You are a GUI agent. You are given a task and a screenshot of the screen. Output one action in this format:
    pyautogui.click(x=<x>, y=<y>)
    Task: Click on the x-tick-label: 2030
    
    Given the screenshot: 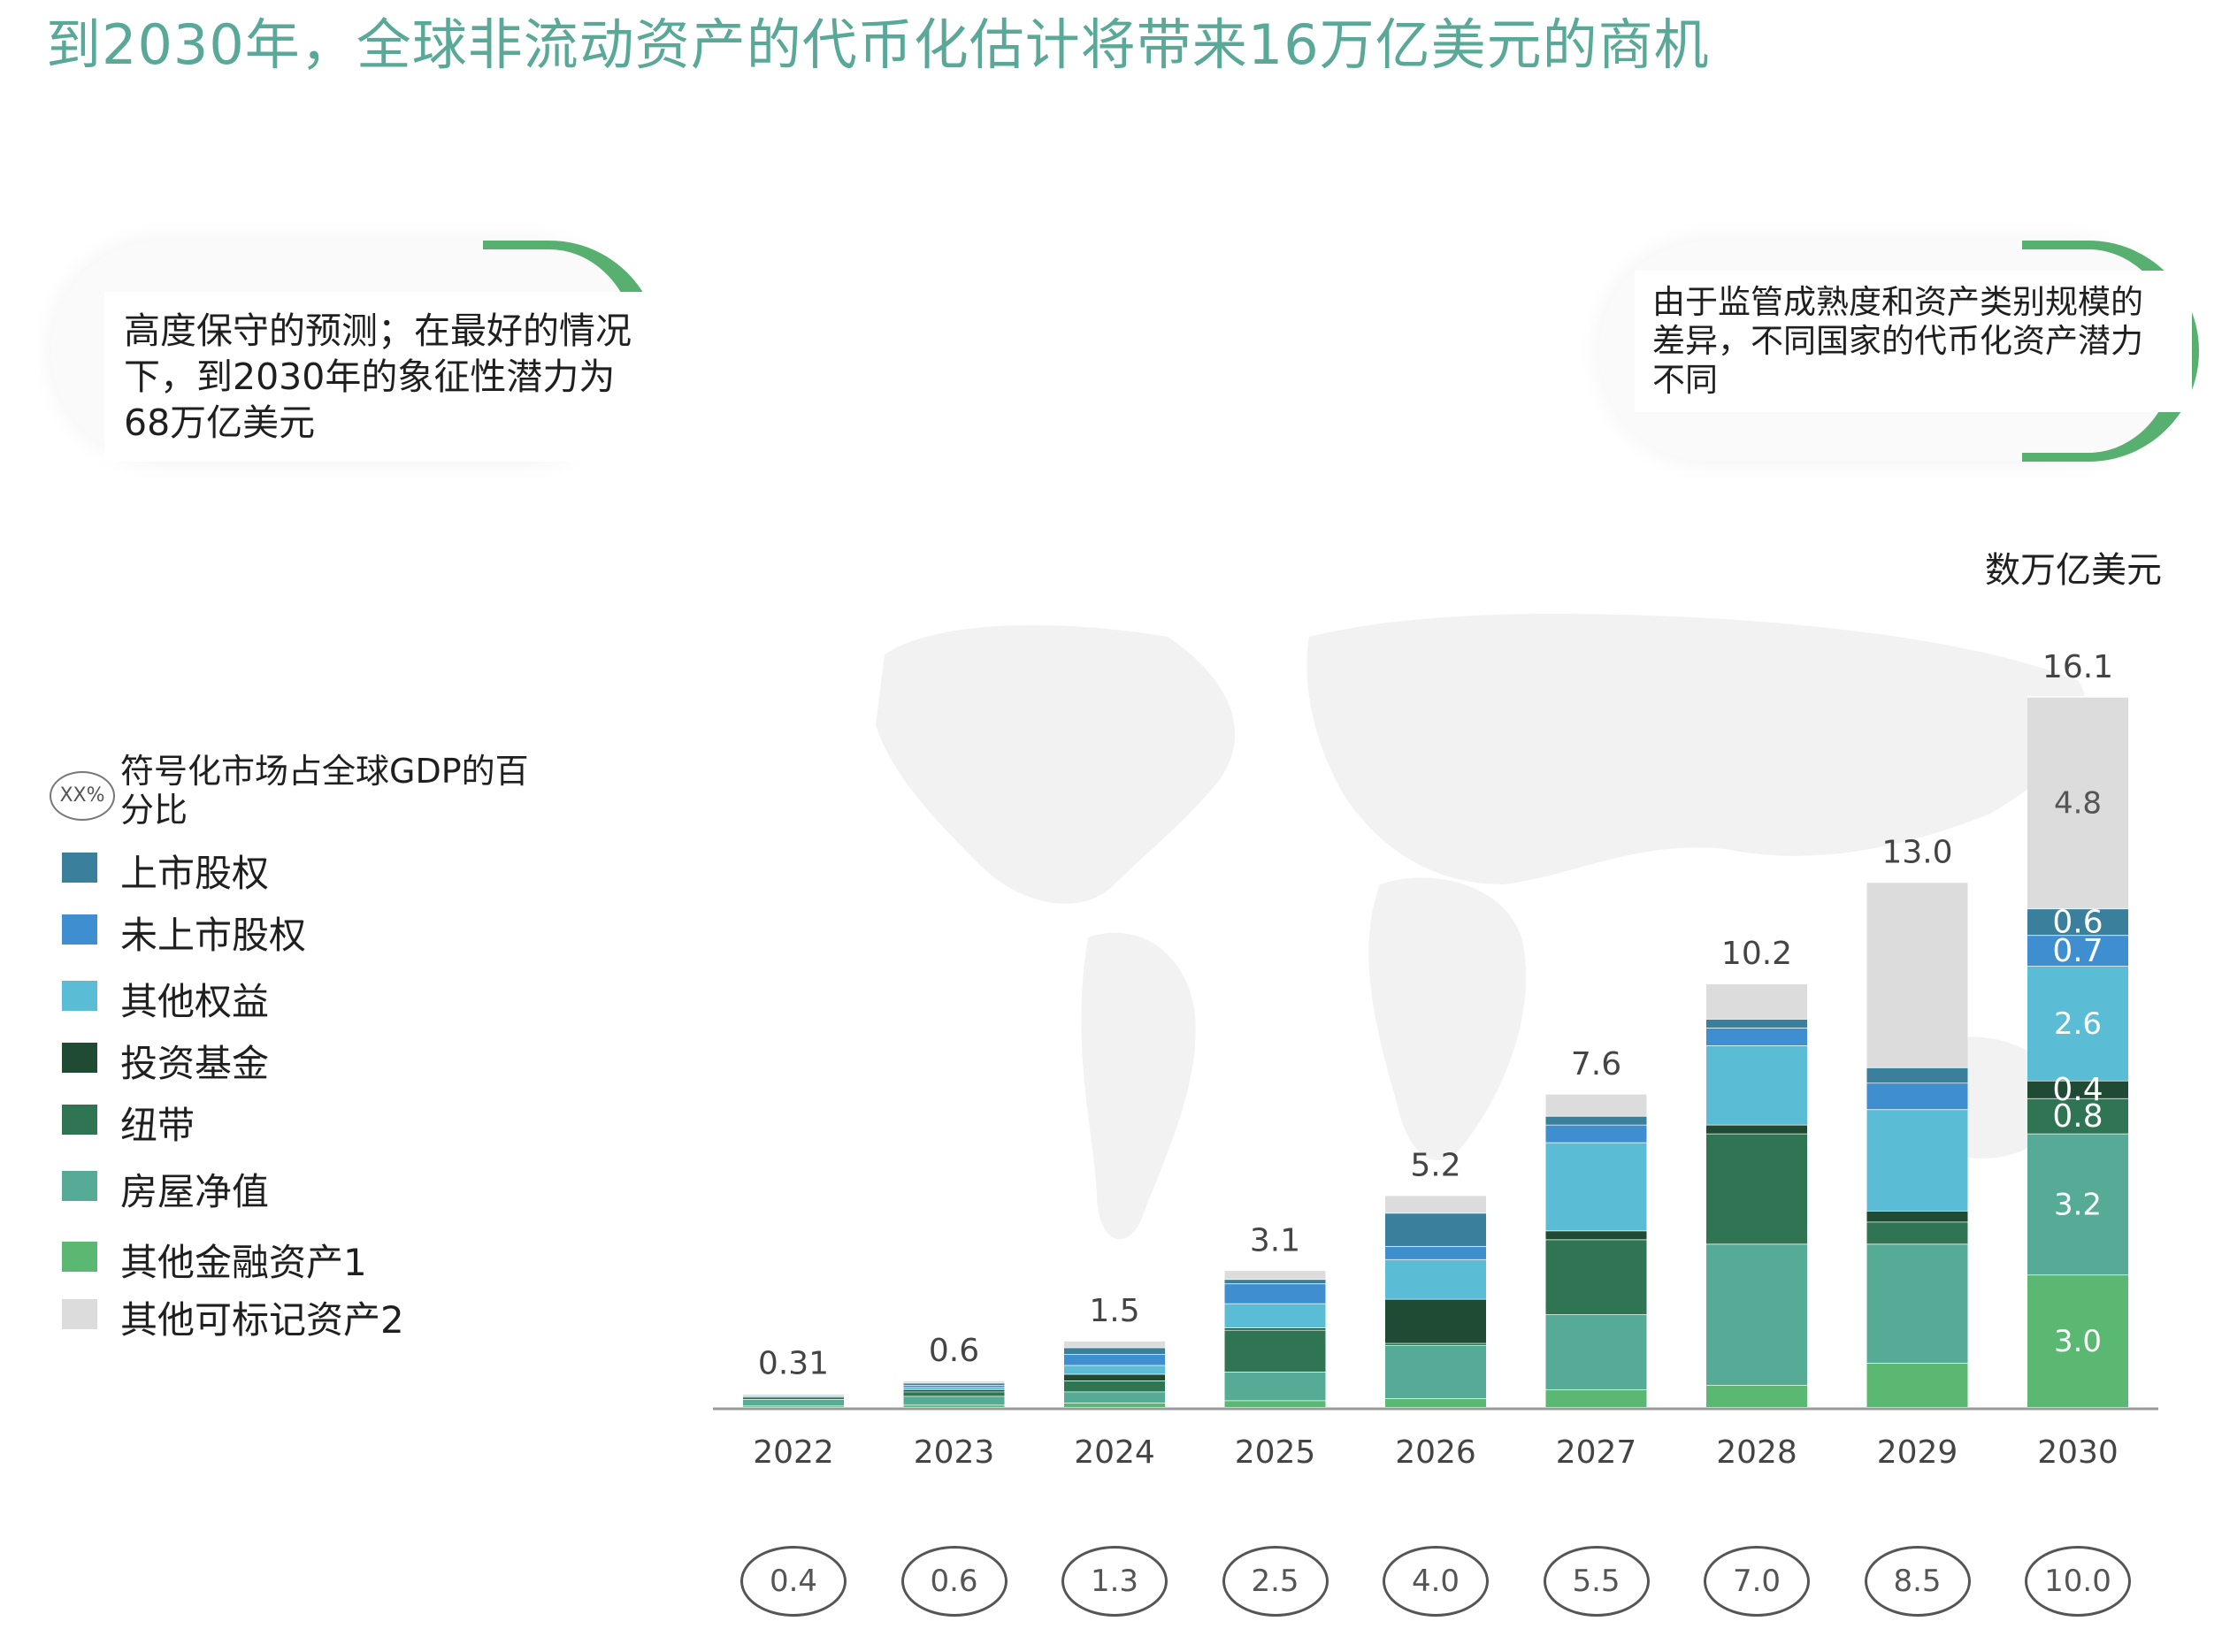 What is the action you would take?
    pyautogui.click(x=2078, y=1452)
    